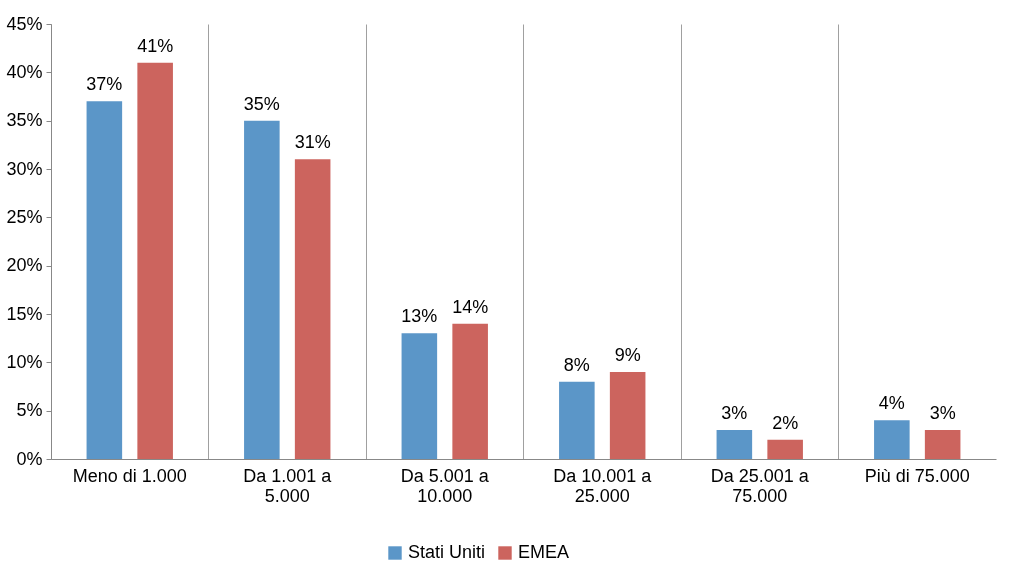 Image resolution: width=1024 pixels, height=581 pixels. Describe the element at coordinates (576, 364) in the screenshot. I see `data-label: 8%` at that location.